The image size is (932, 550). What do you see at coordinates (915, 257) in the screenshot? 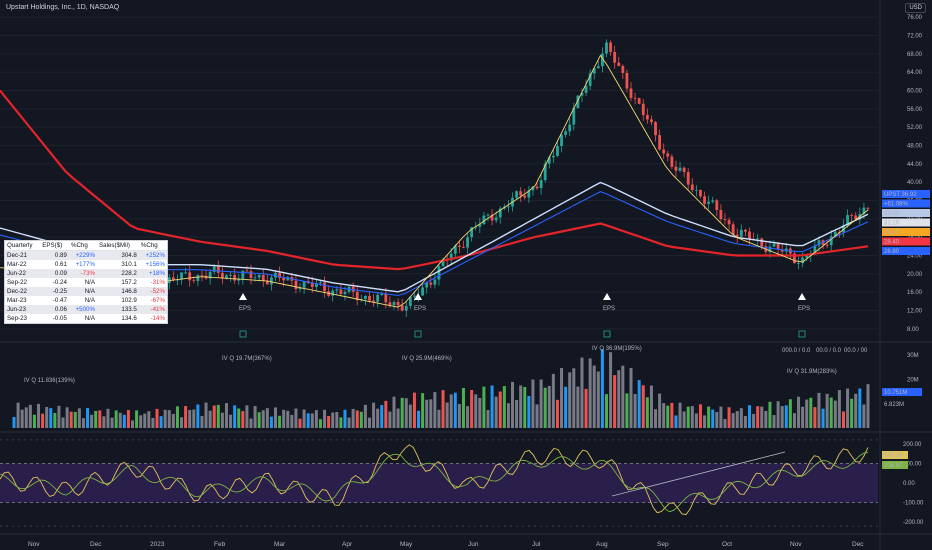
I see `price-tick-label: 24.00` at bounding box center [915, 257].